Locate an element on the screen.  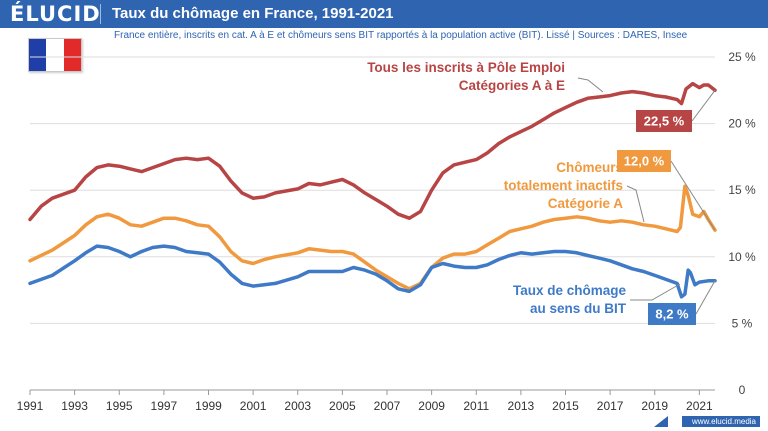
y-tick-label: 5 % is located at coordinates (742, 323).